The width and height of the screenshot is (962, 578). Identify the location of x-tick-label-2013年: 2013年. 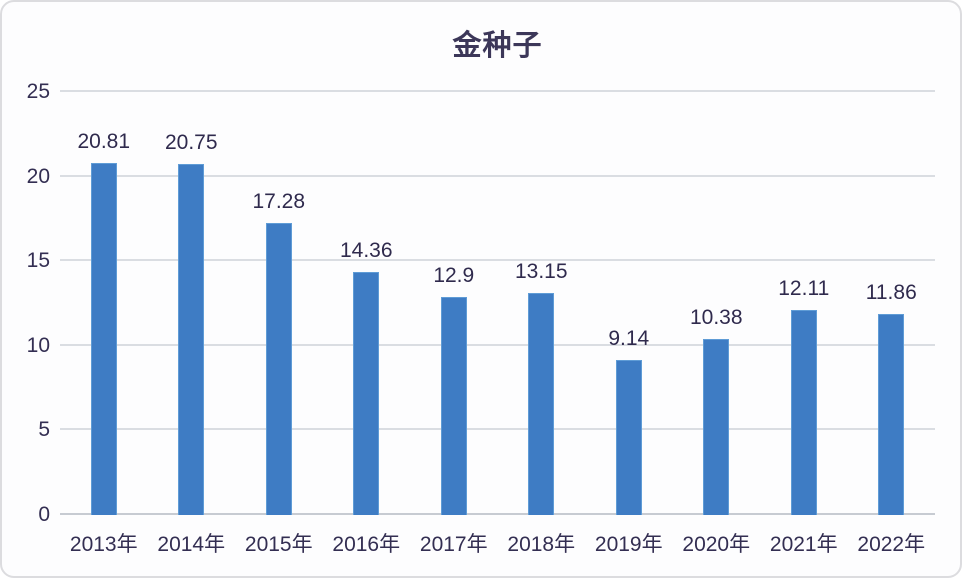
(103, 544).